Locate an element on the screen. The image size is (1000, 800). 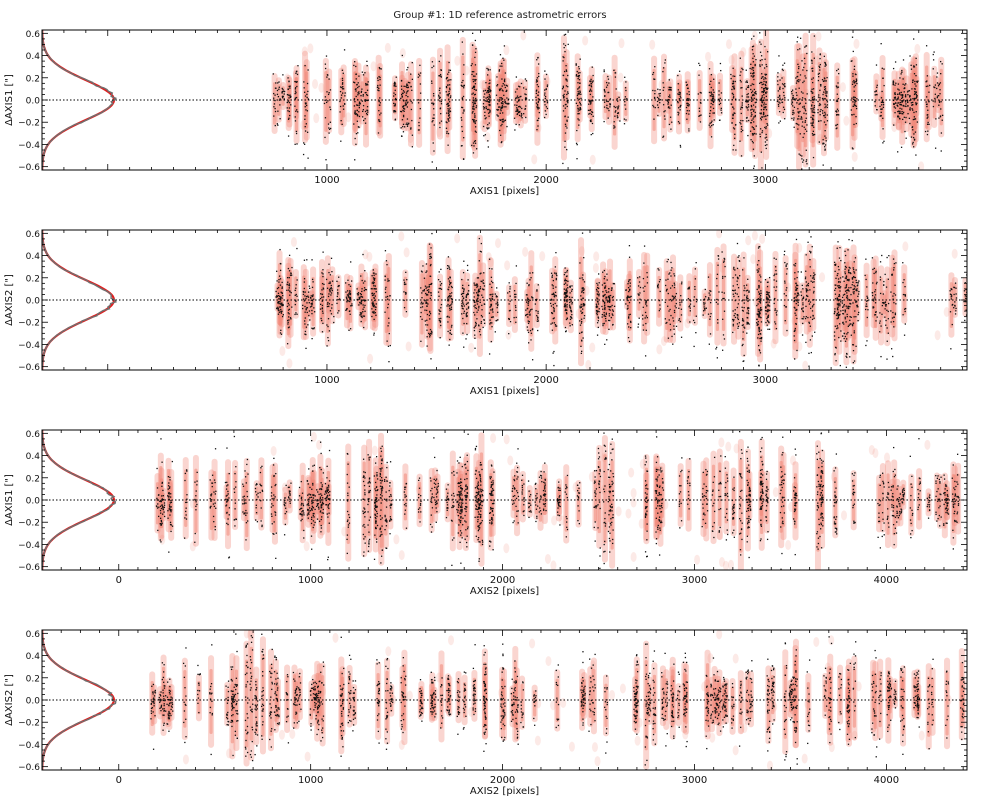
density-blob is located at coordinates (595, 267).